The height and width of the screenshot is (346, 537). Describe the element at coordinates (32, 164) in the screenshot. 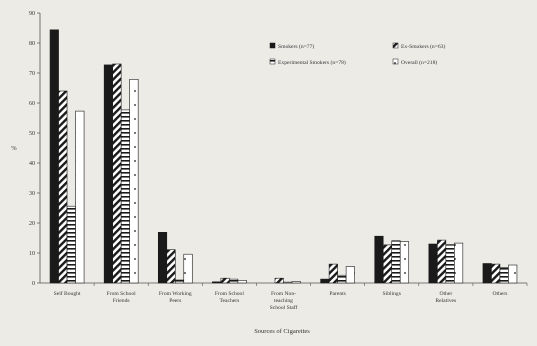

I see `y-tick-label: 40` at that location.